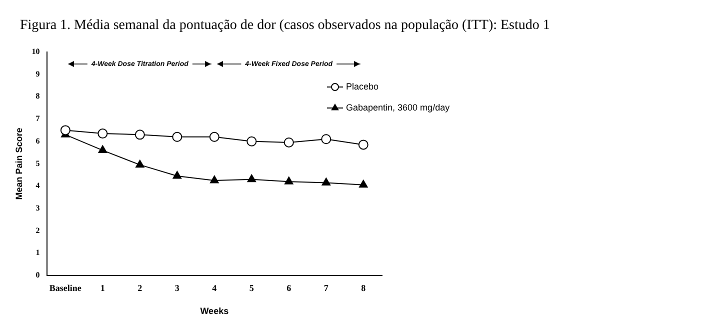 Image resolution: width=712 pixels, height=321 pixels. Describe the element at coordinates (363, 288) in the screenshot. I see `x-tick-label: 8` at that location.